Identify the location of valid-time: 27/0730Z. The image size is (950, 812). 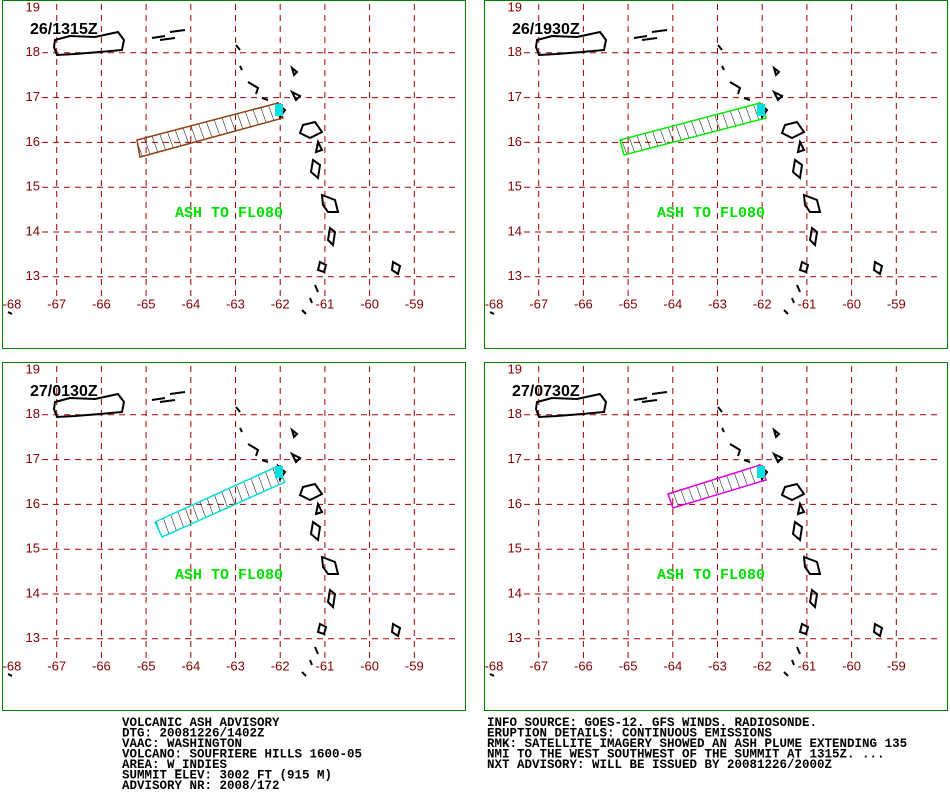
(546, 391).